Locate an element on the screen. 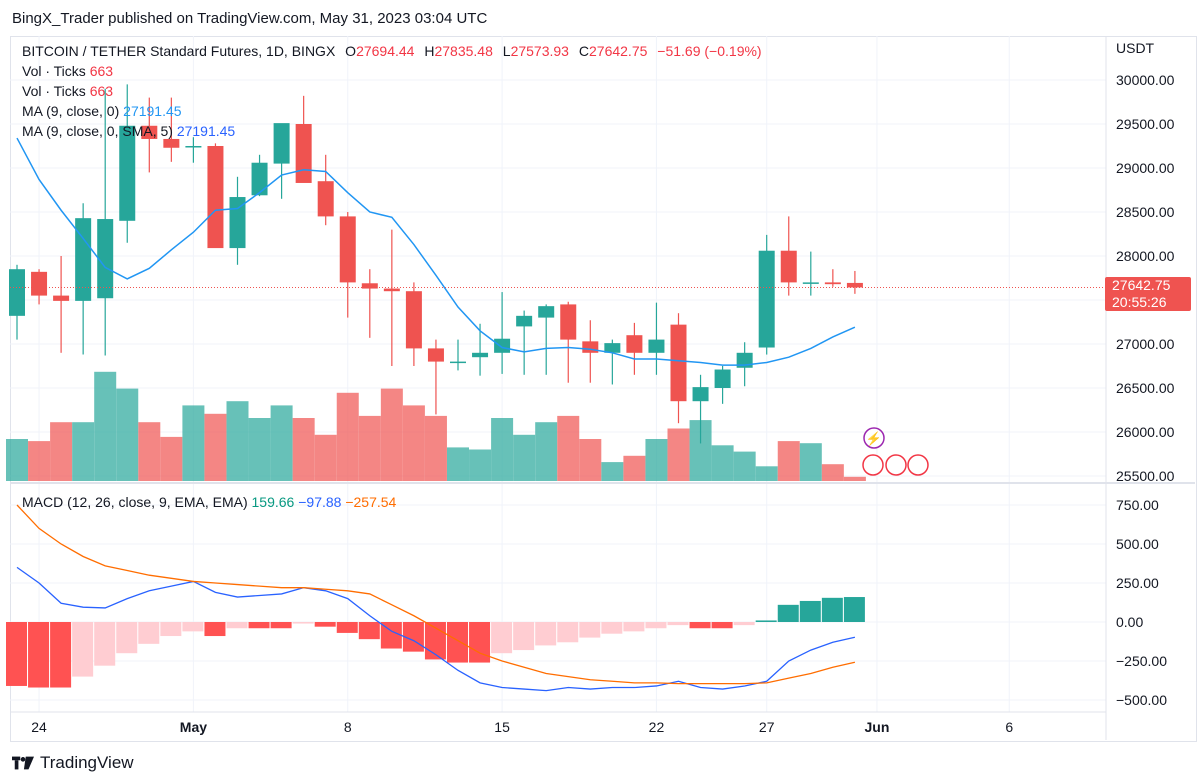  macd-line is located at coordinates (436, 629).